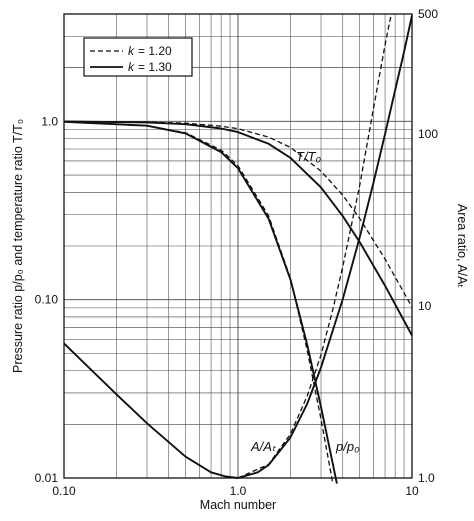 This screenshot has width=474, height=521. Describe the element at coordinates (462, 246) in the screenshot. I see `right-y-axis-title: Area ratio, A/Aₜ` at that location.